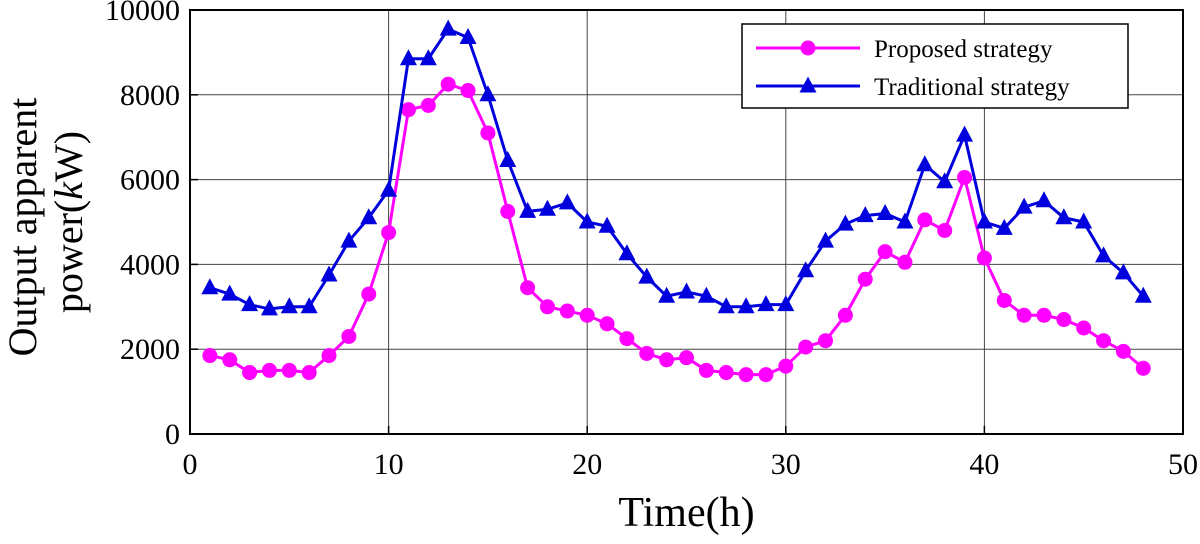 Image resolution: width=1200 pixels, height=544 pixels. Describe the element at coordinates (172, 434) in the screenshot. I see `y-tick-label: 0` at that location.